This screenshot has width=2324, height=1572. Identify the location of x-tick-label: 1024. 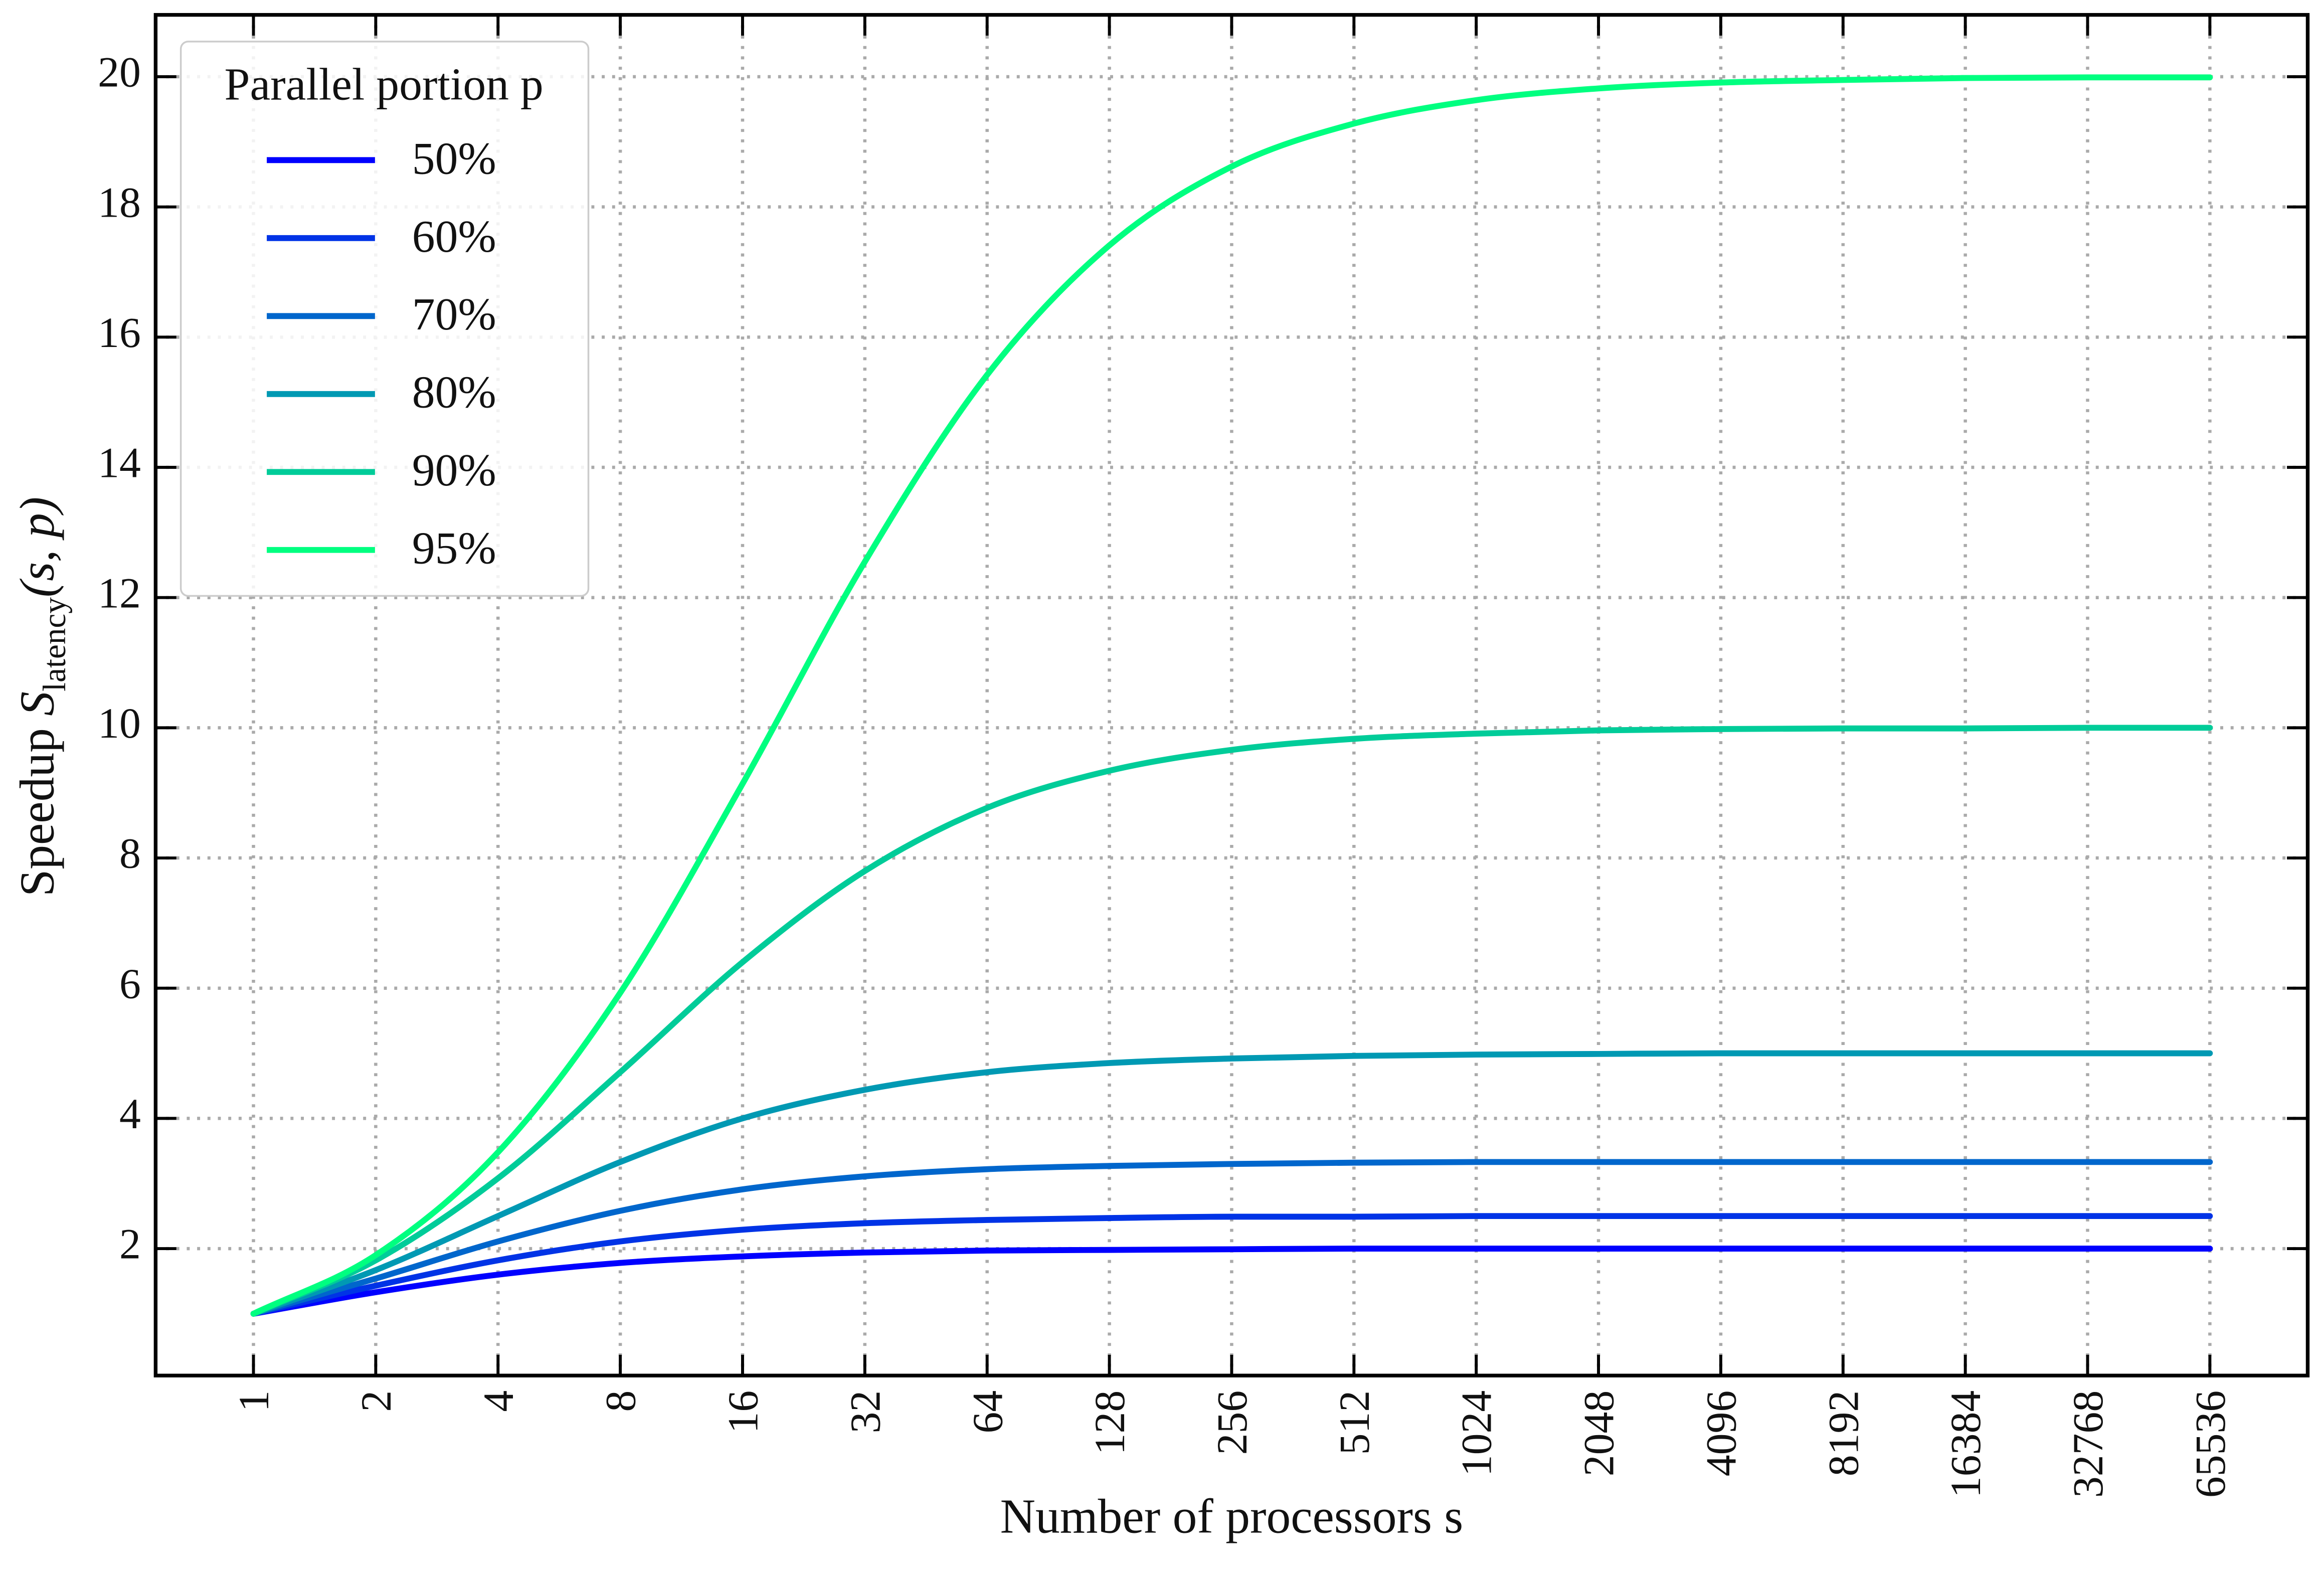
(1477, 1433).